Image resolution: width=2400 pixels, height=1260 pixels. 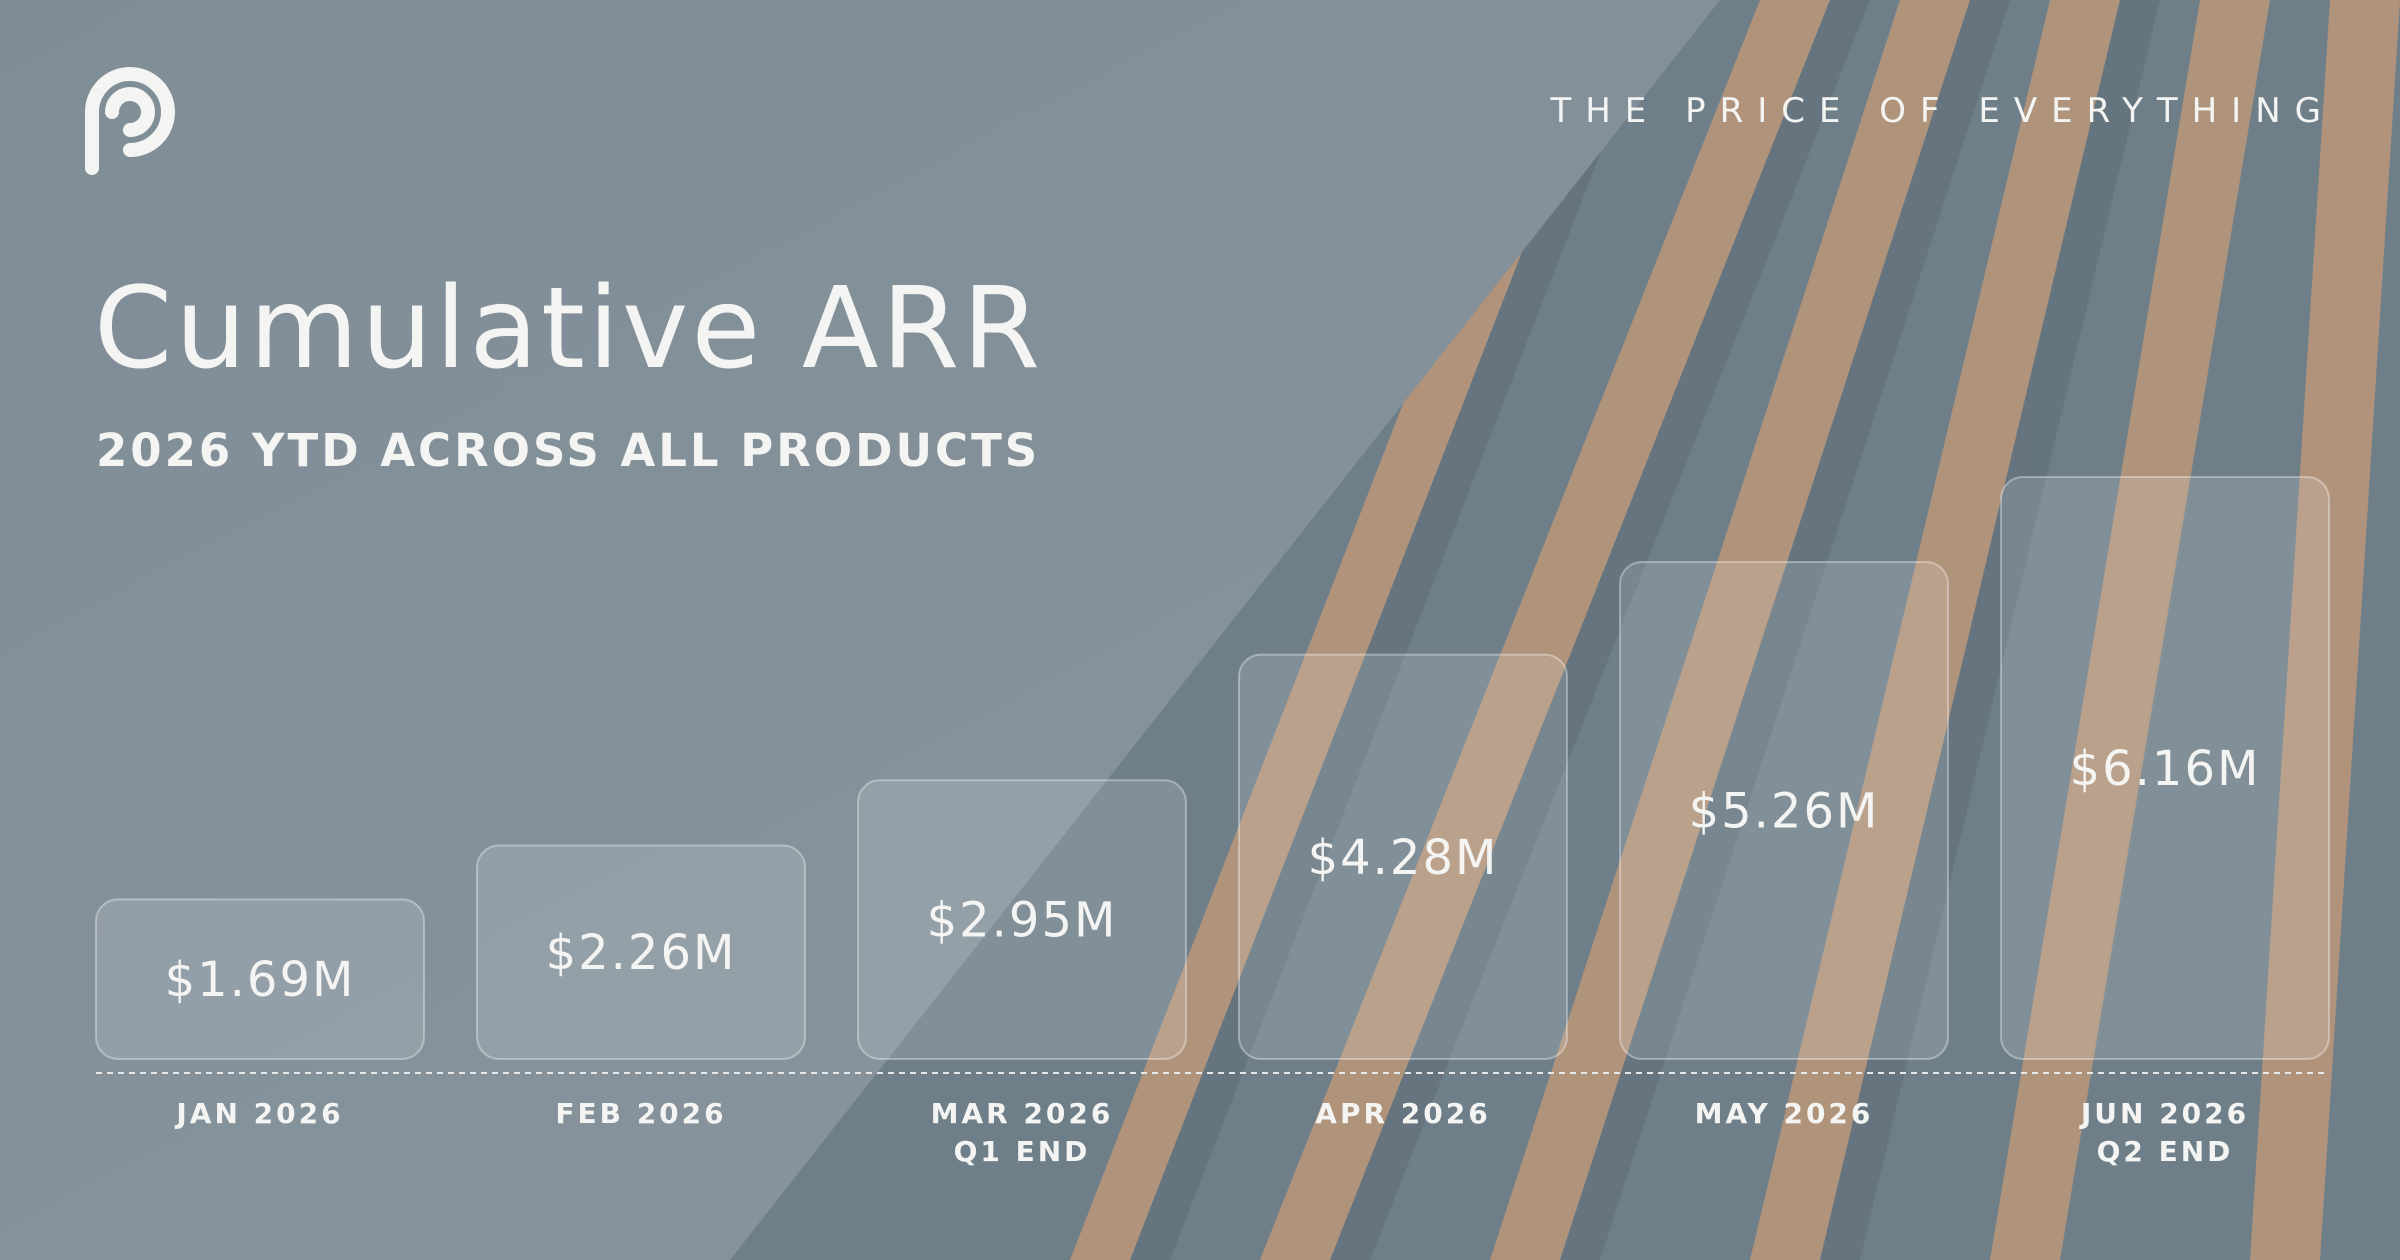 I want to click on value-label: $2.26M, so click(x=641, y=953).